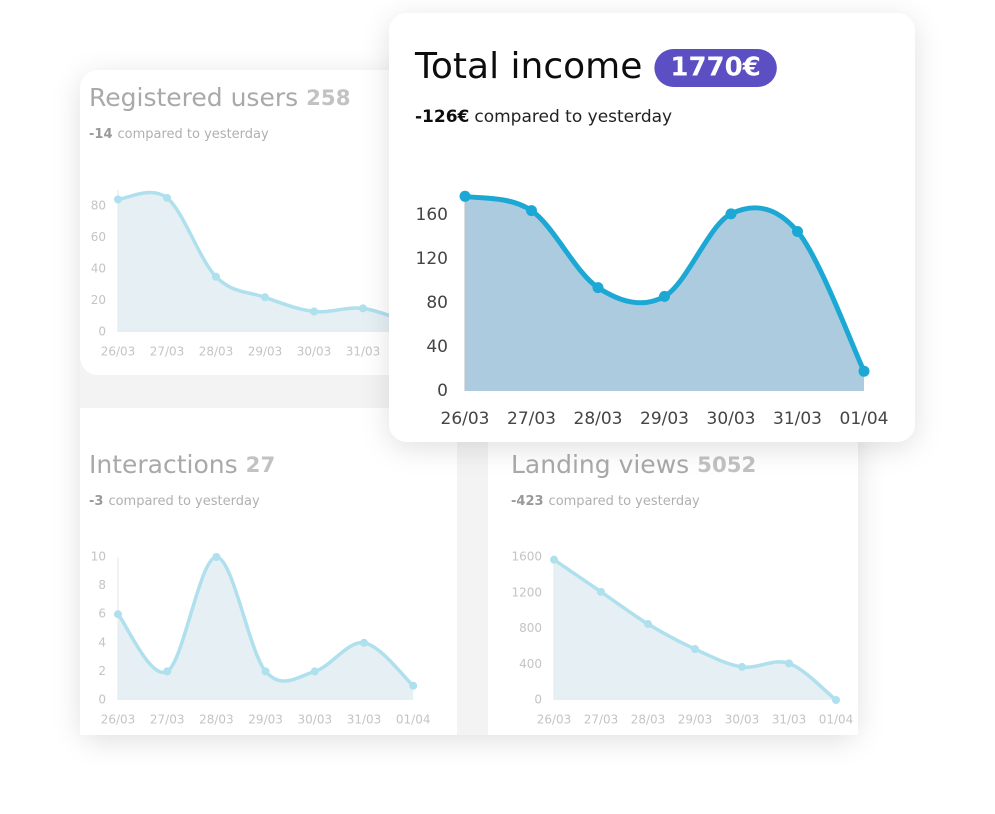 The width and height of the screenshot is (995, 814). I want to click on y-tick-label: 8, so click(102, 585).